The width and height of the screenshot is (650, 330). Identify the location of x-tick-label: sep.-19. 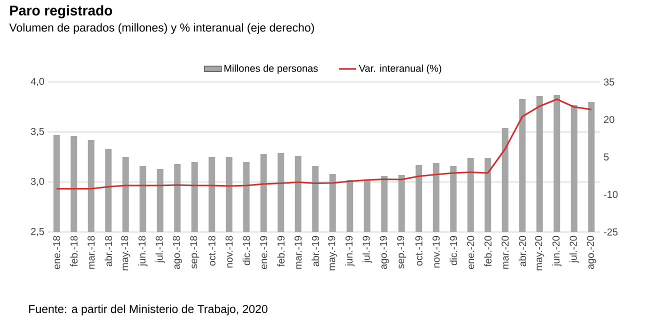
(401, 252).